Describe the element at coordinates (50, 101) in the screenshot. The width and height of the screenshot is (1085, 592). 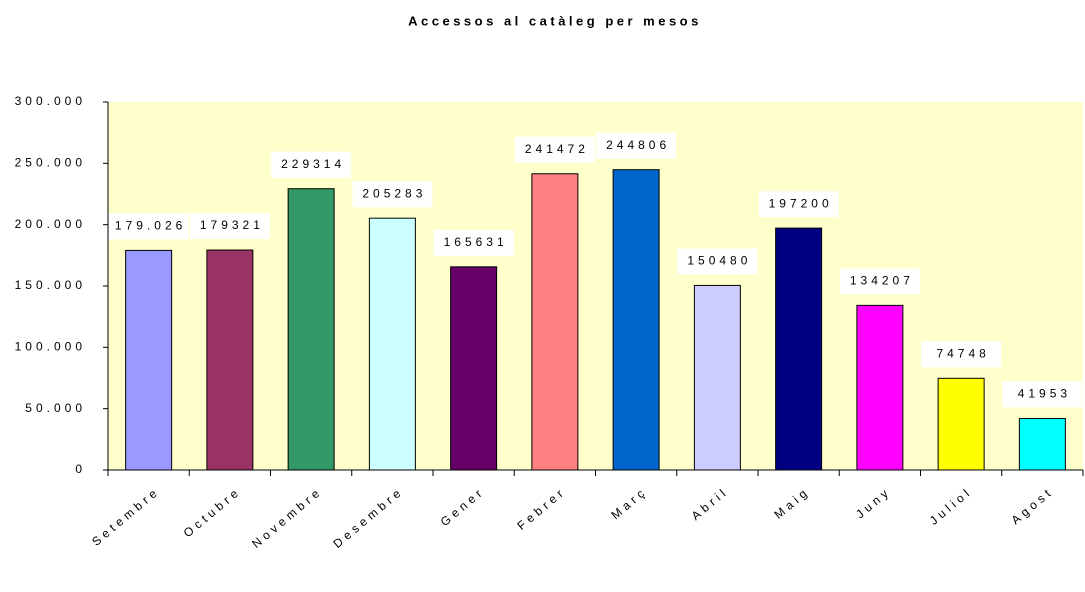
I see `y-tick-label: 300.000` at that location.